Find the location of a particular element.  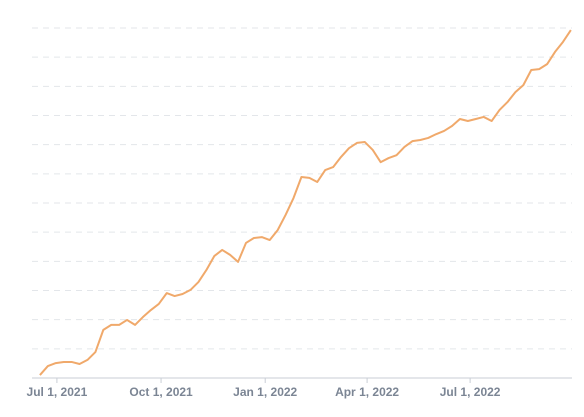

x-tick-label: Oct 1, 2021 is located at coordinates (161, 392).